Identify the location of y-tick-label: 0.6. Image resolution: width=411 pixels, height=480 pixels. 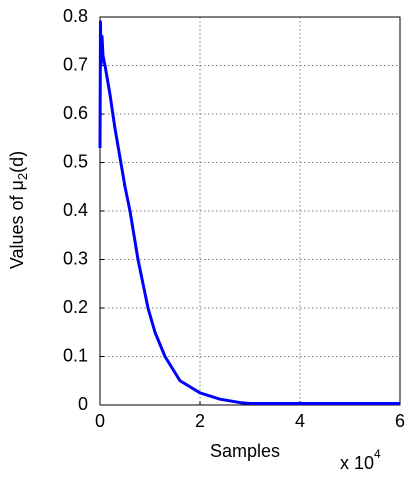
(75, 113).